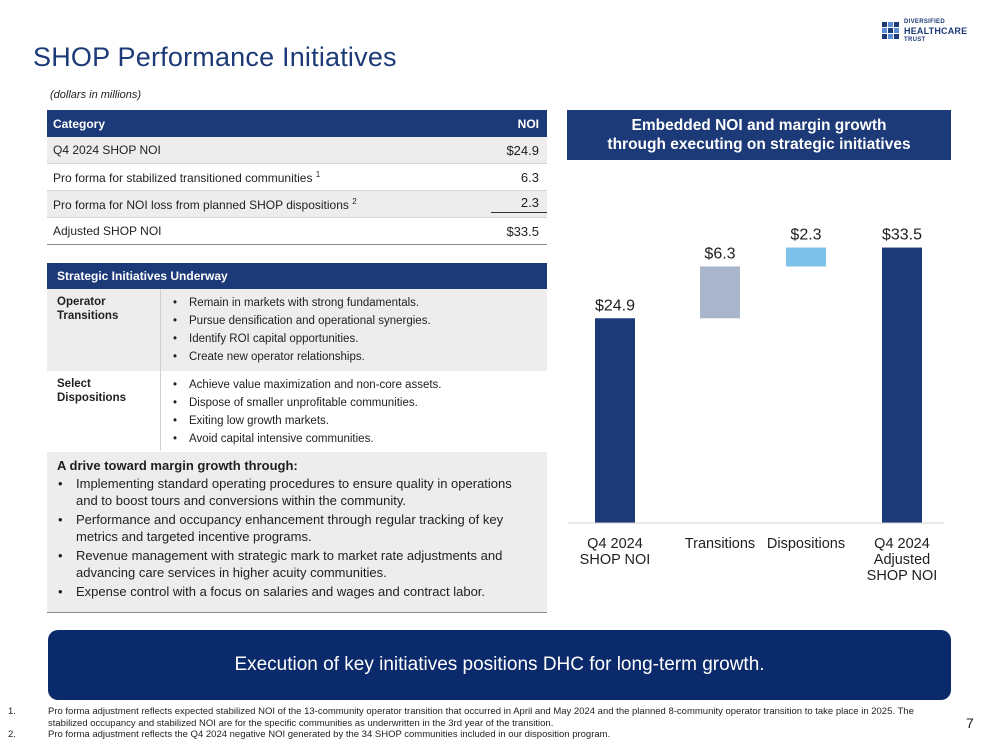 Image resolution: width=999 pixels, height=750 pixels. I want to click on company-logo: DIVERSIFIED HEALTHCARE TRUST, so click(929, 32).